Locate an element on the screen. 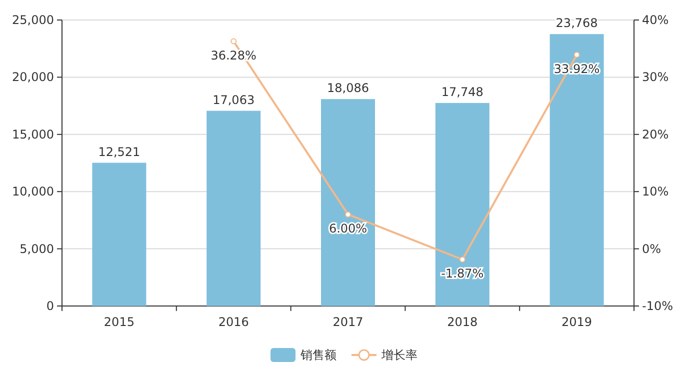  y2-tick-label: 20% is located at coordinates (655, 134).